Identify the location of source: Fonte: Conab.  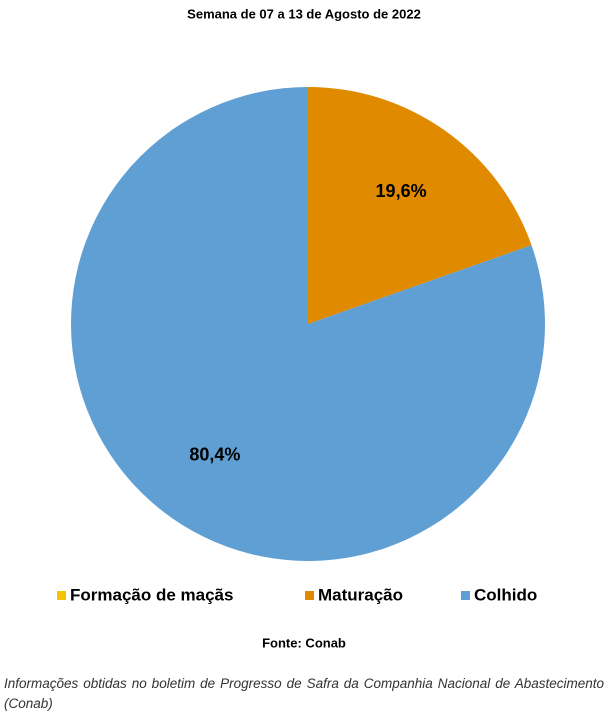
(304, 642).